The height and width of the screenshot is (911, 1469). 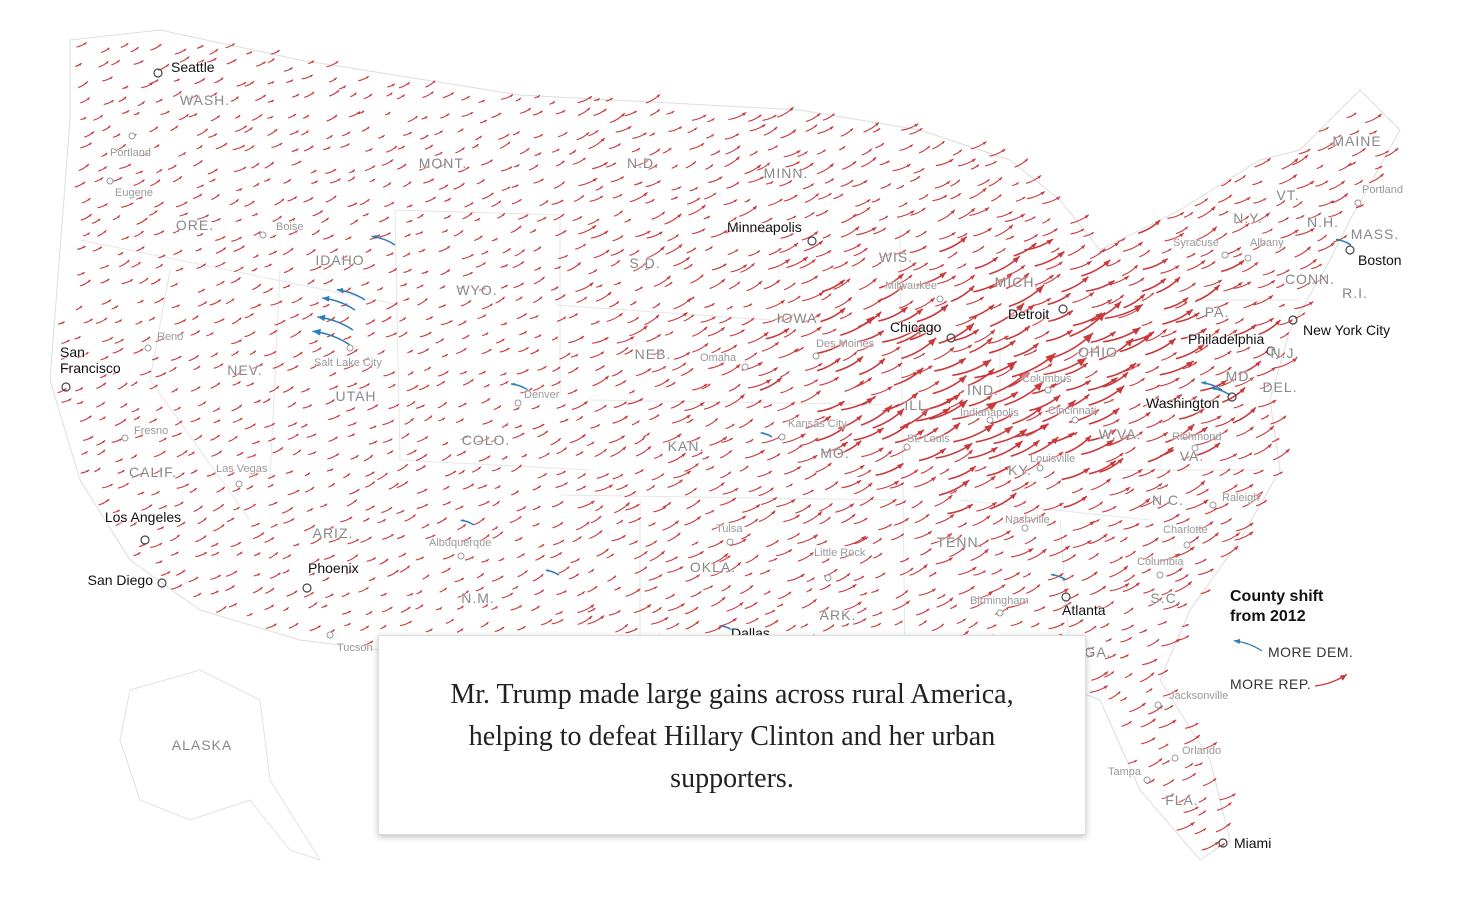 What do you see at coordinates (718, 358) in the screenshot?
I see `city-label: Omaha` at bounding box center [718, 358].